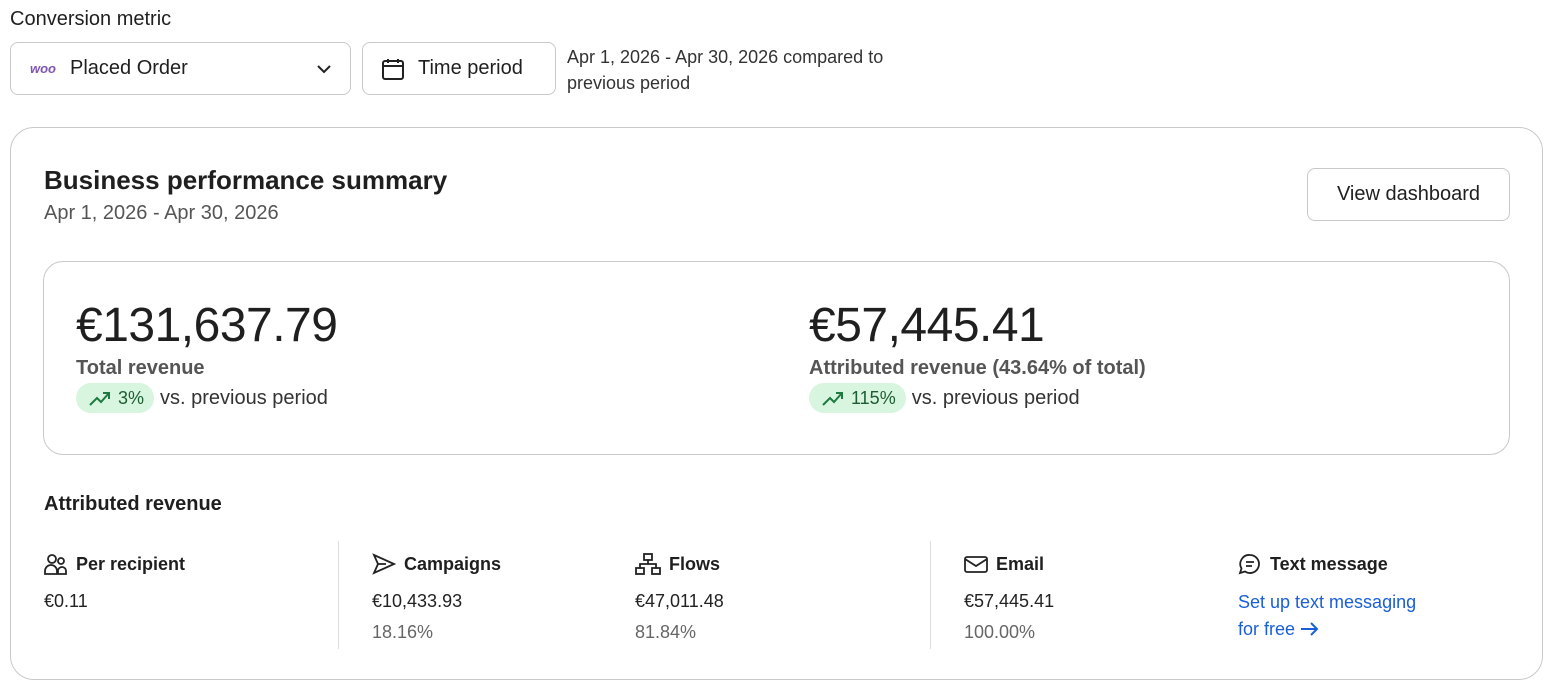 The image size is (1558, 696). What do you see at coordinates (115, 398) in the screenshot?
I see `change-pill: 3%` at bounding box center [115, 398].